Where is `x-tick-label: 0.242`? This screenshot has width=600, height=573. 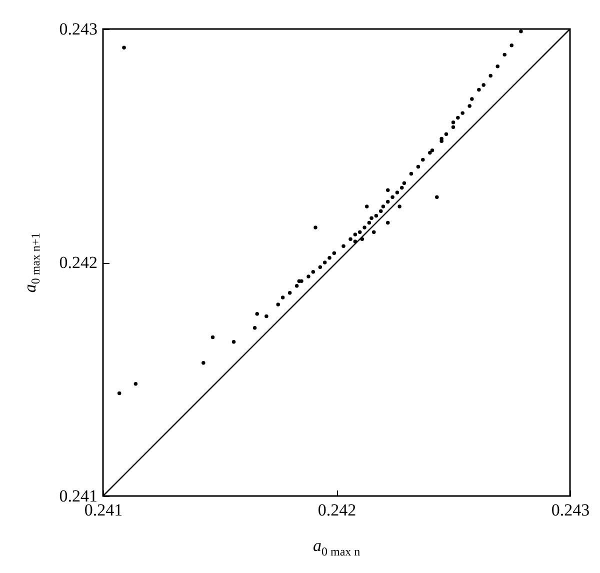
x-tick-label: 0.242 is located at coordinates (337, 510).